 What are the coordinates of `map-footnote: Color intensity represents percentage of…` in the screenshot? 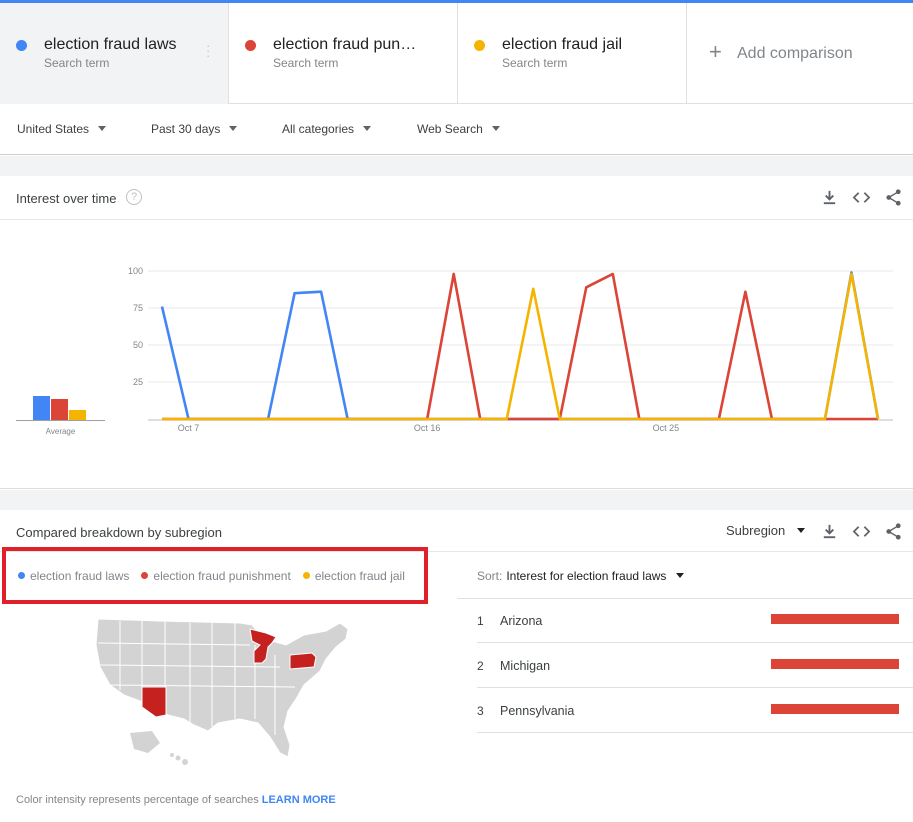 It's located at (176, 800).